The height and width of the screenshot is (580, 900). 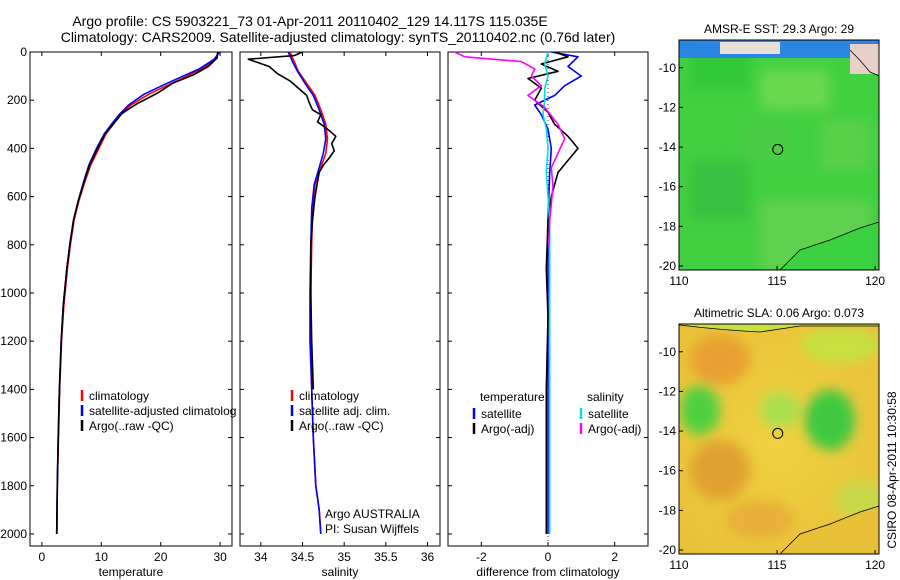 What do you see at coordinates (344, 557) in the screenshot?
I see `salinity-xtick-label: 35` at bounding box center [344, 557].